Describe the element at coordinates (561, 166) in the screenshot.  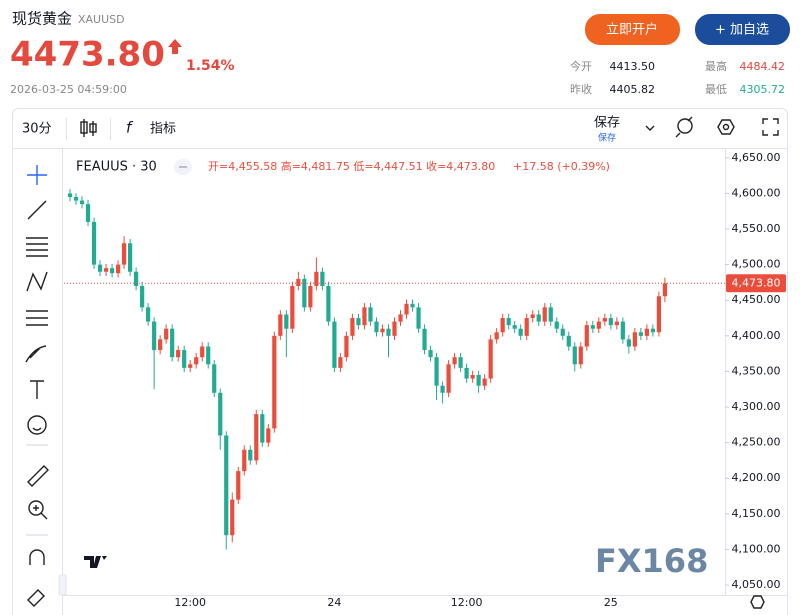
I see `legend-change: +17.58 (+0.39%)` at that location.